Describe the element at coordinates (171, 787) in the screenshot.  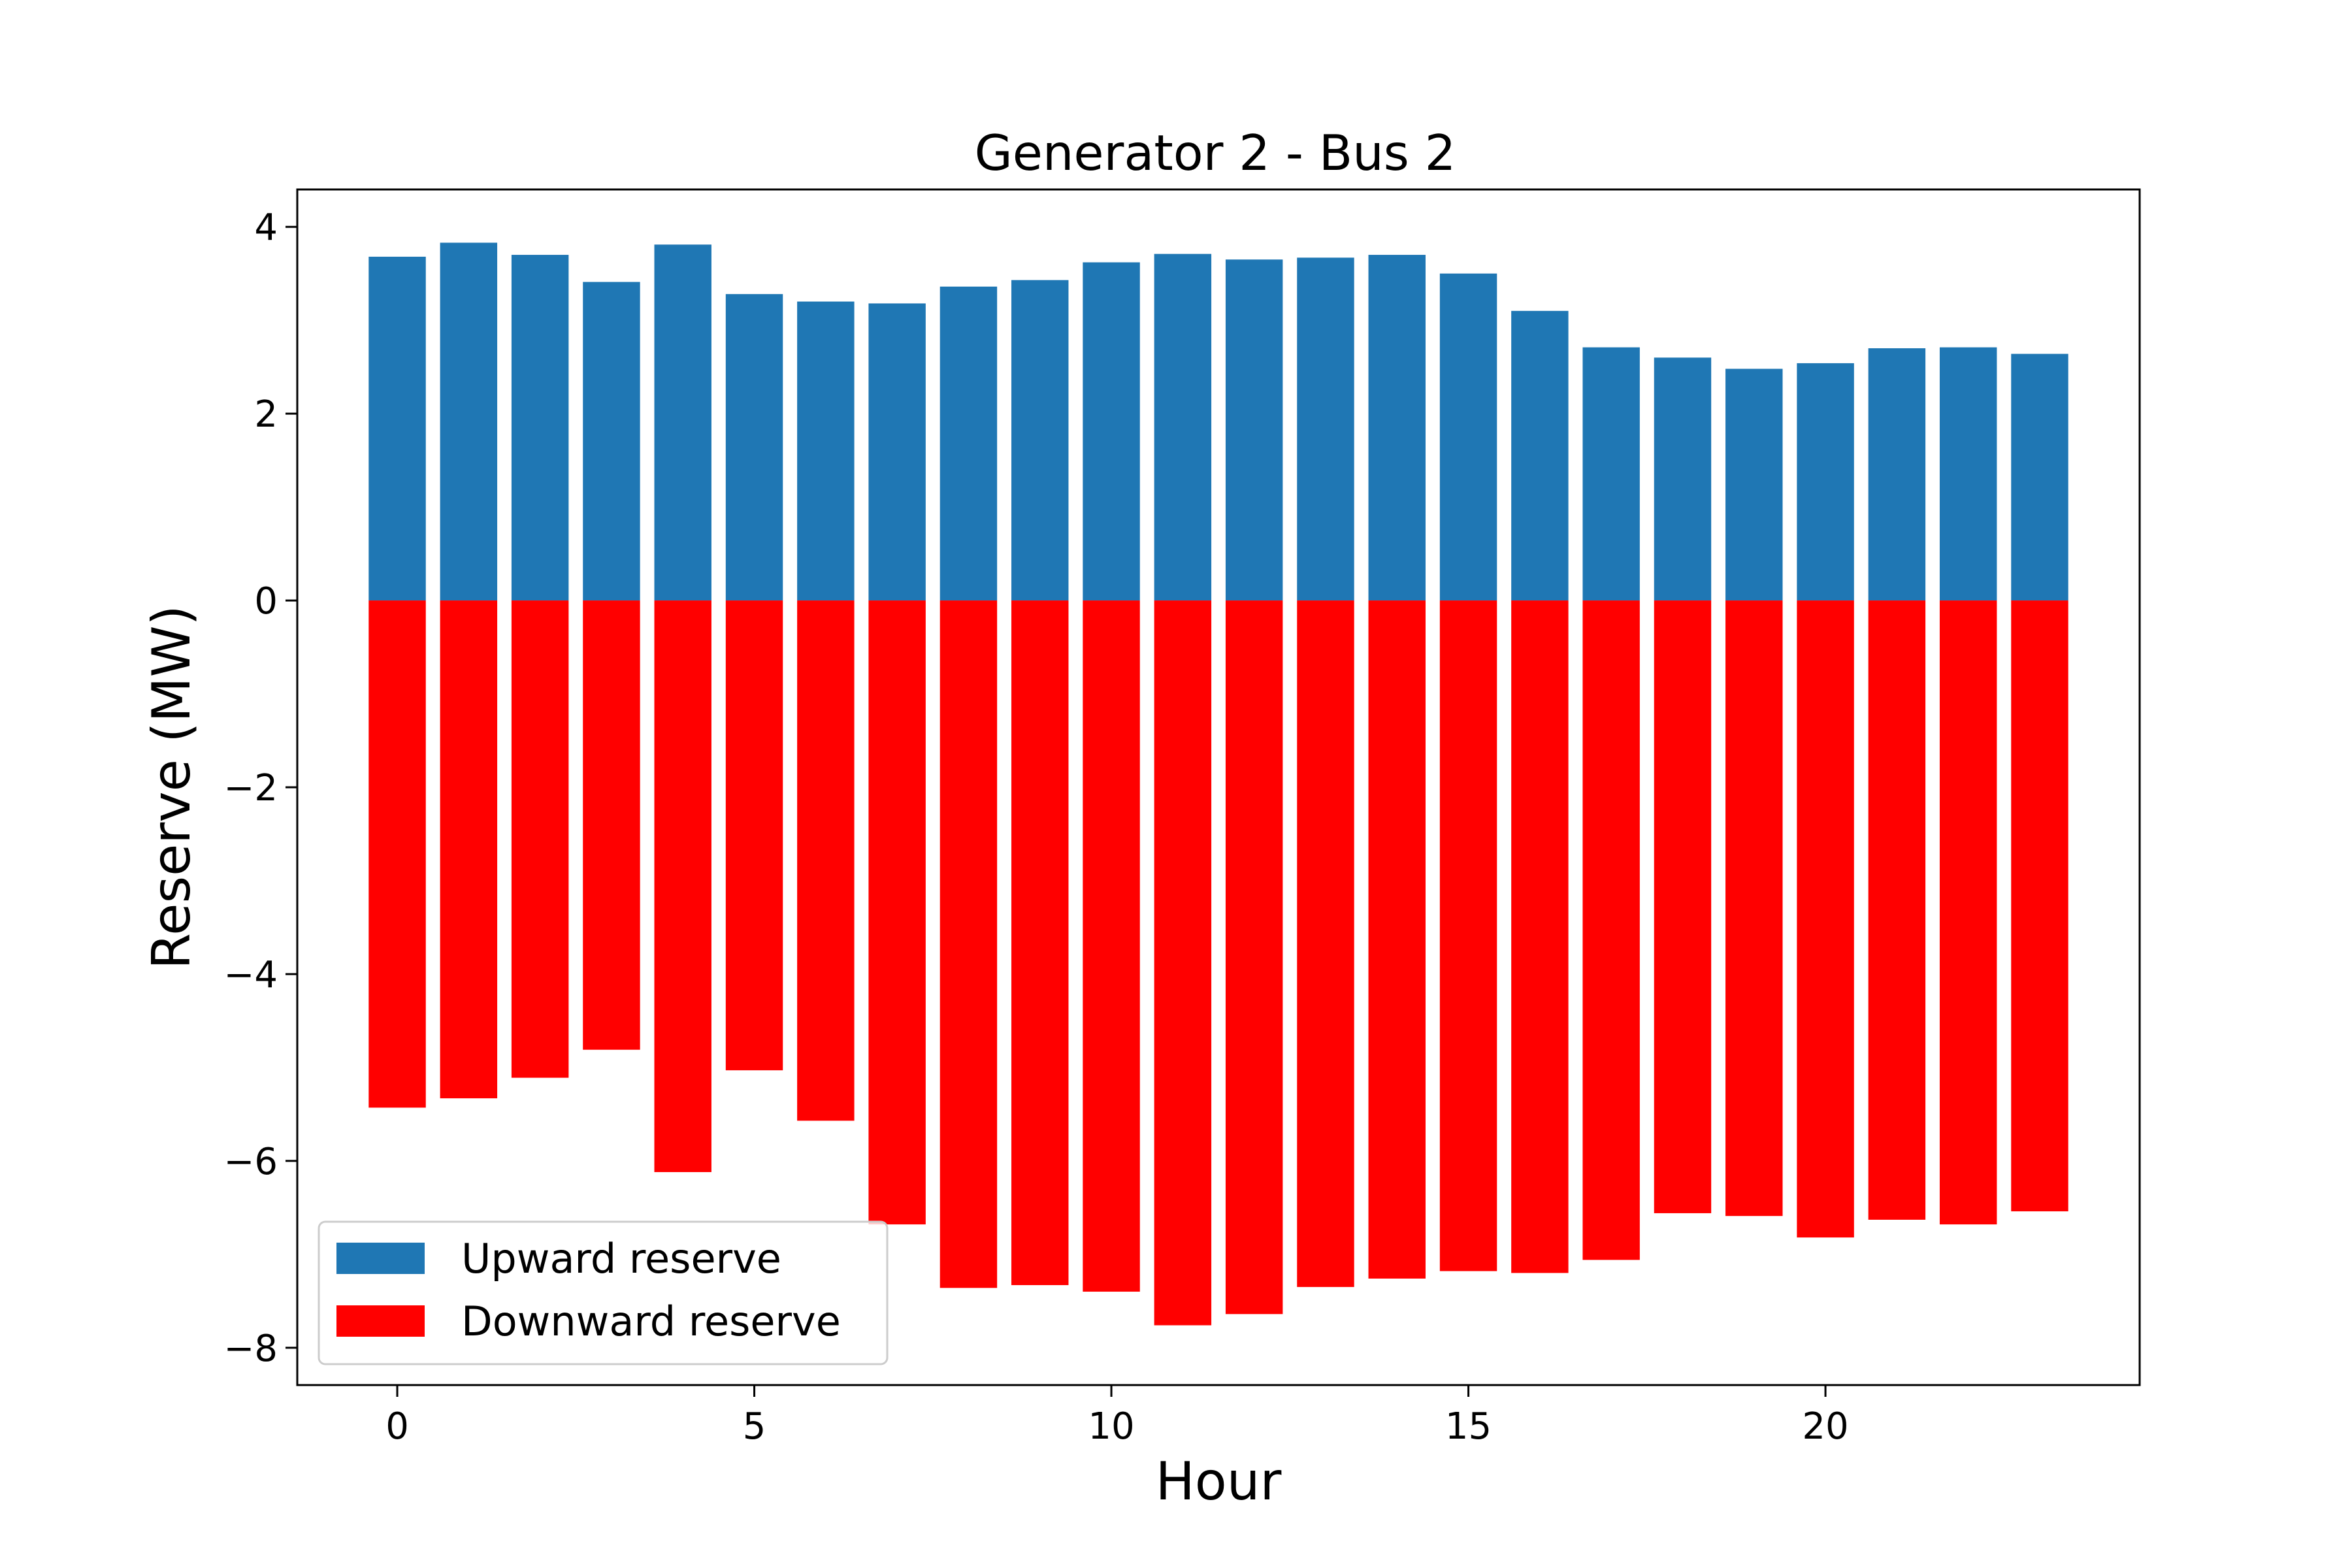
I see `y-axis-label: Reserve (MW)` at that location.